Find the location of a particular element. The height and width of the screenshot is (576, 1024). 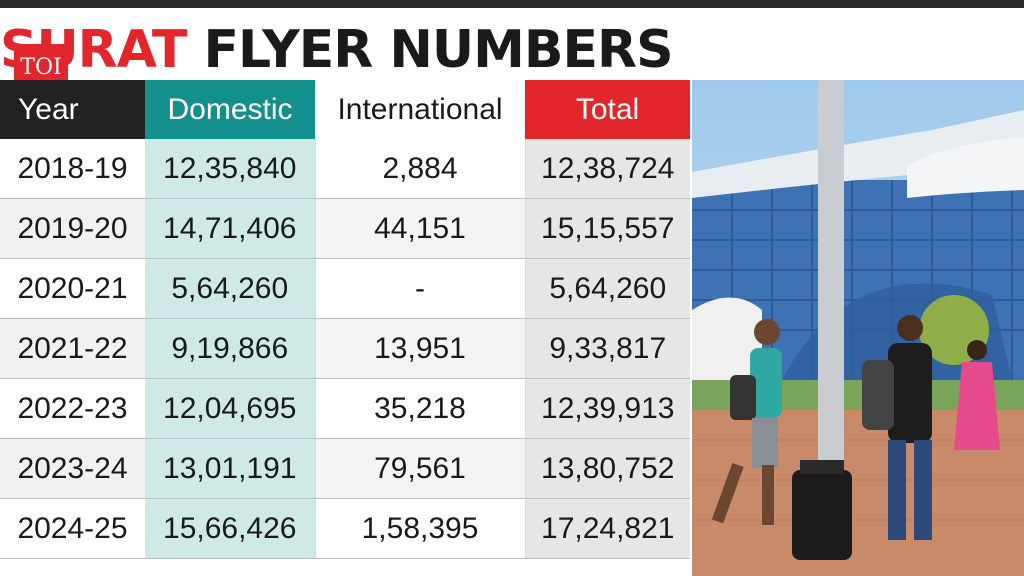

cell-year: 2023-24 is located at coordinates (72, 468).